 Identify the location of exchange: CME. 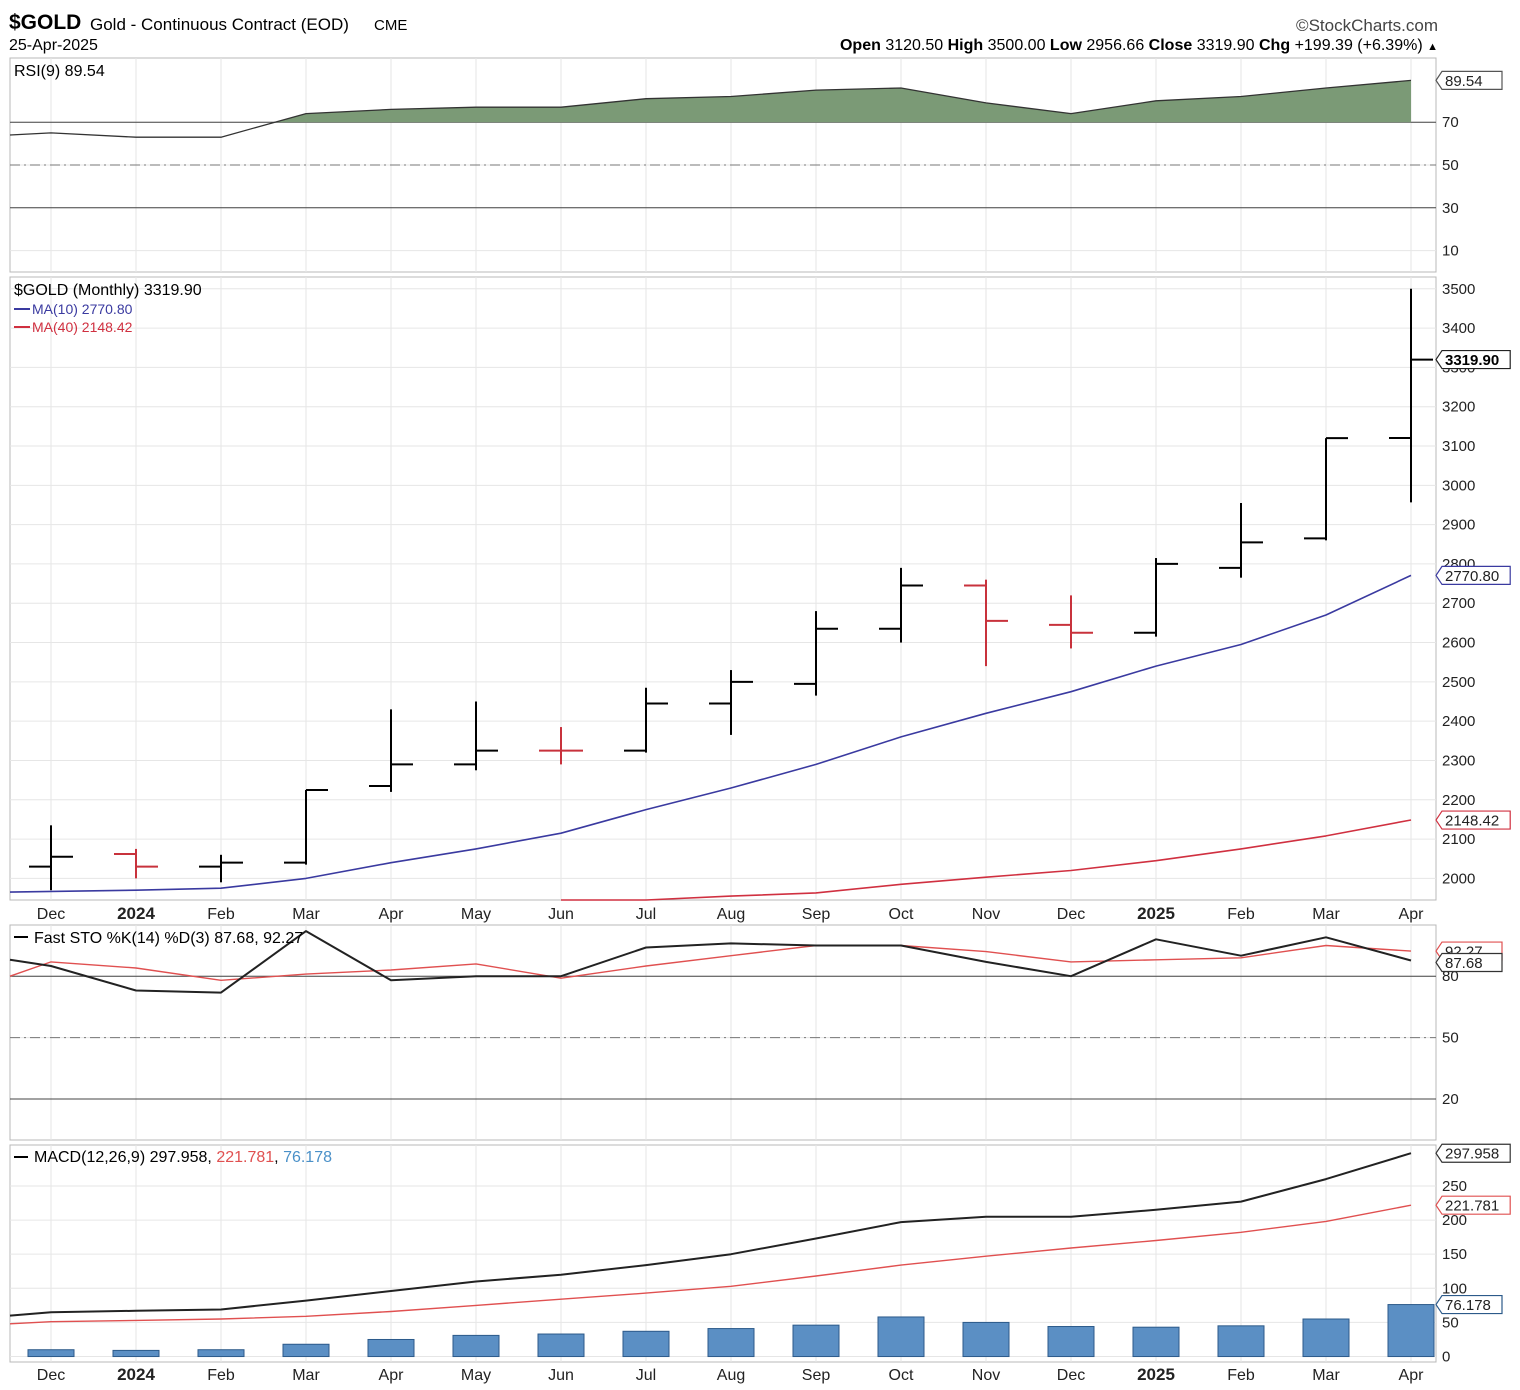
(391, 25).